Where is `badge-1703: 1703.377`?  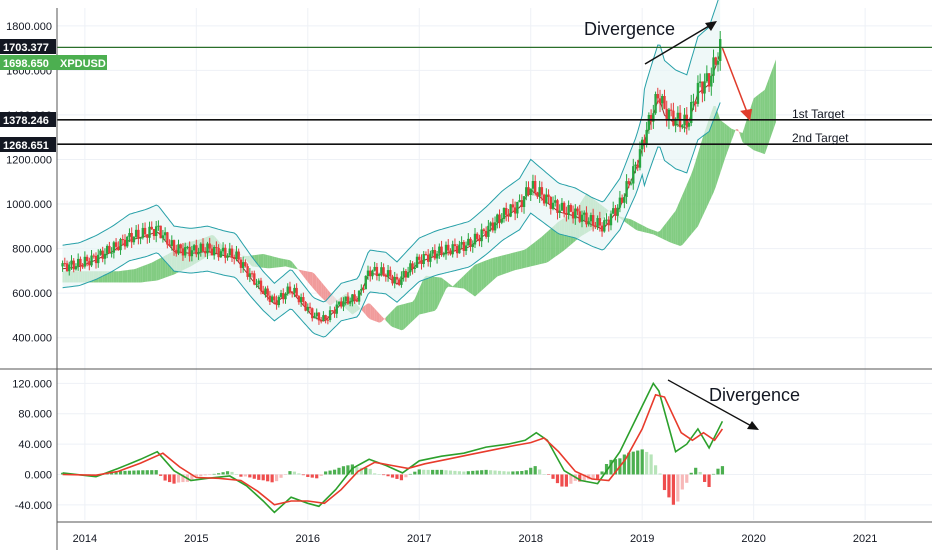 badge-1703: 1703.377 is located at coordinates (28, 46).